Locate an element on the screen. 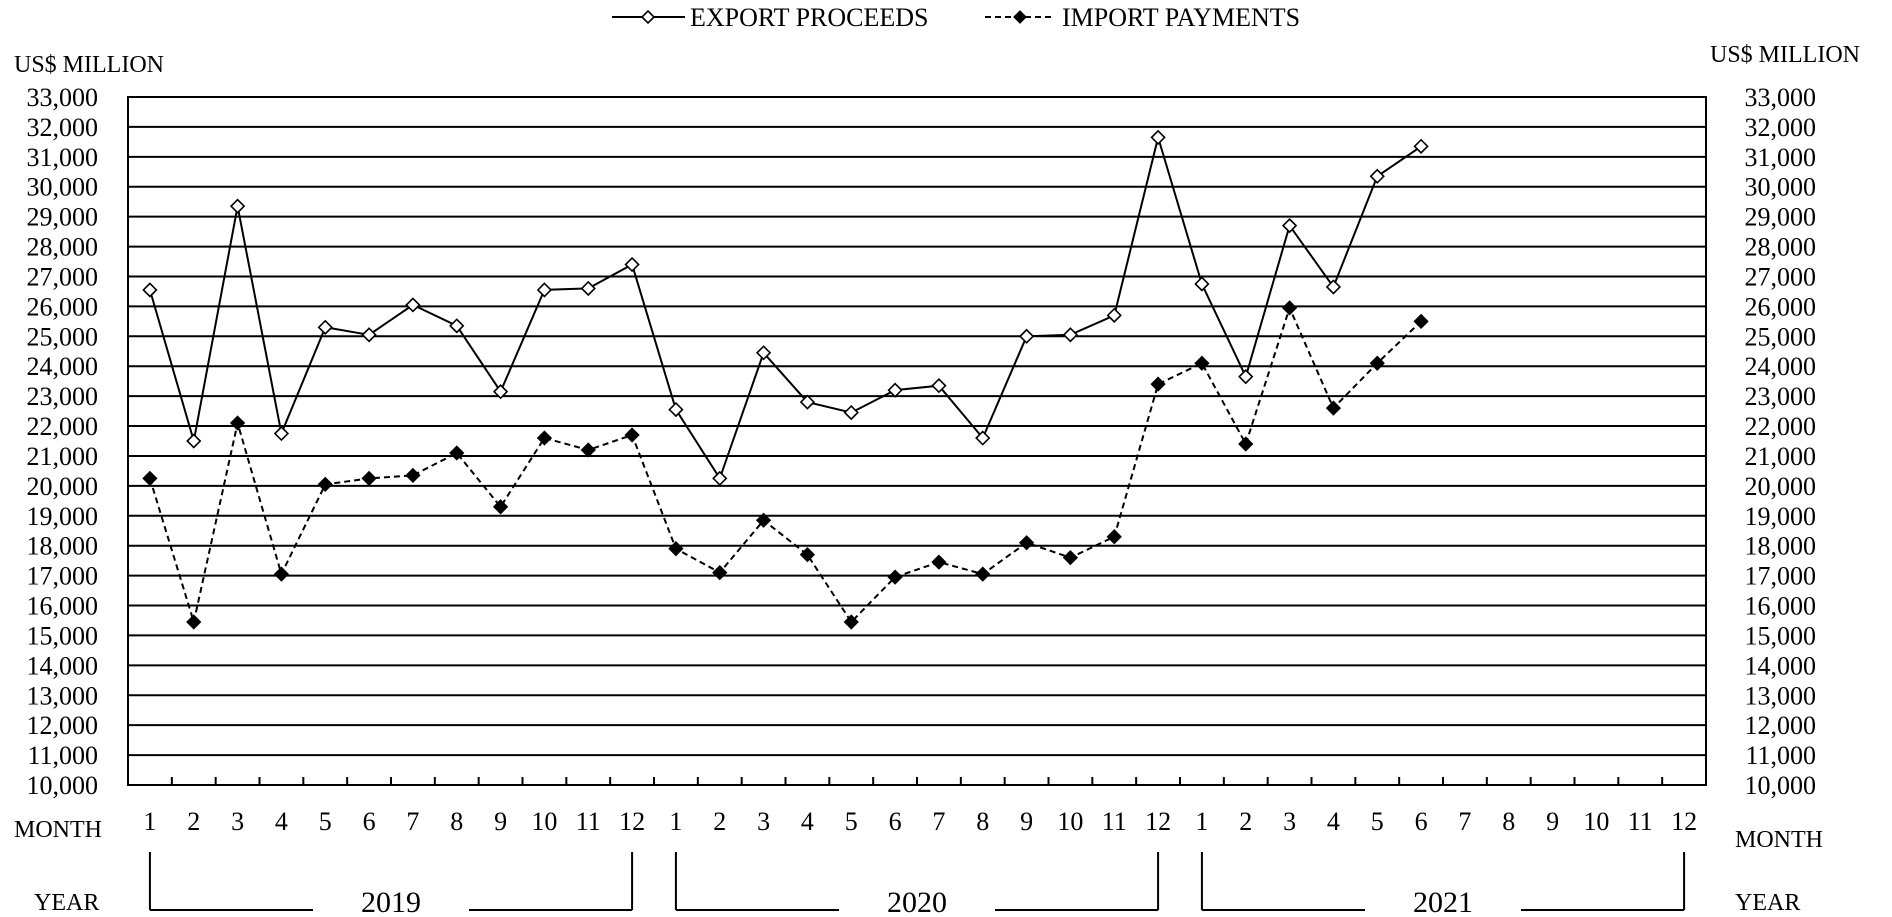  y-tick-label-left: 26,000 is located at coordinates (63, 306).